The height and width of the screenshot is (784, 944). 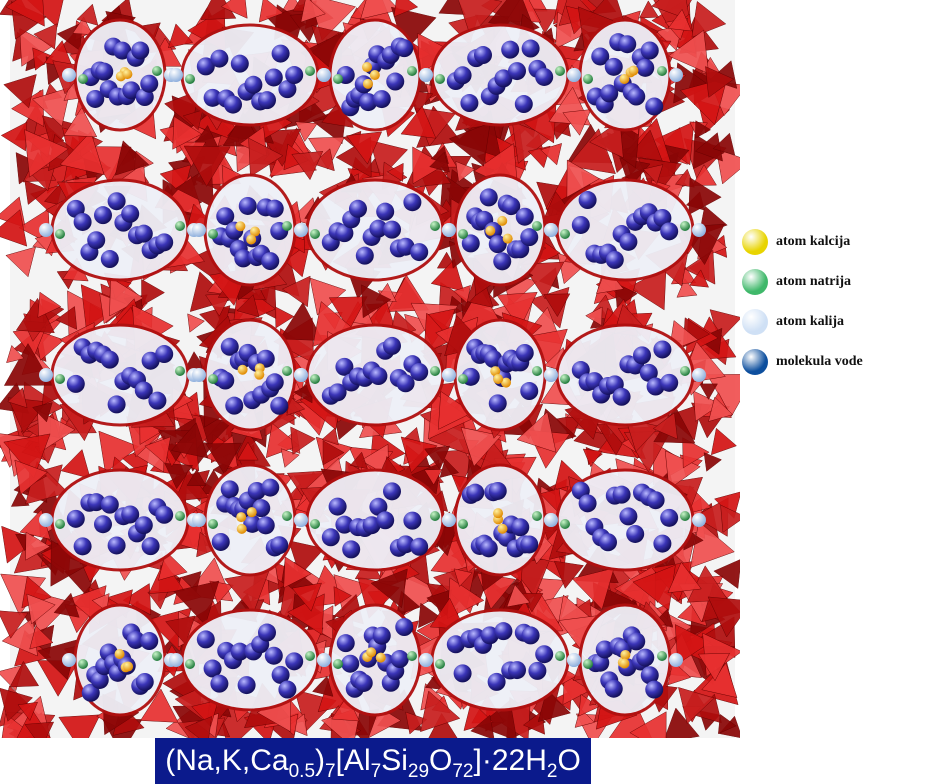 I want to click on legend-item: atom kalija, so click(x=842, y=322).